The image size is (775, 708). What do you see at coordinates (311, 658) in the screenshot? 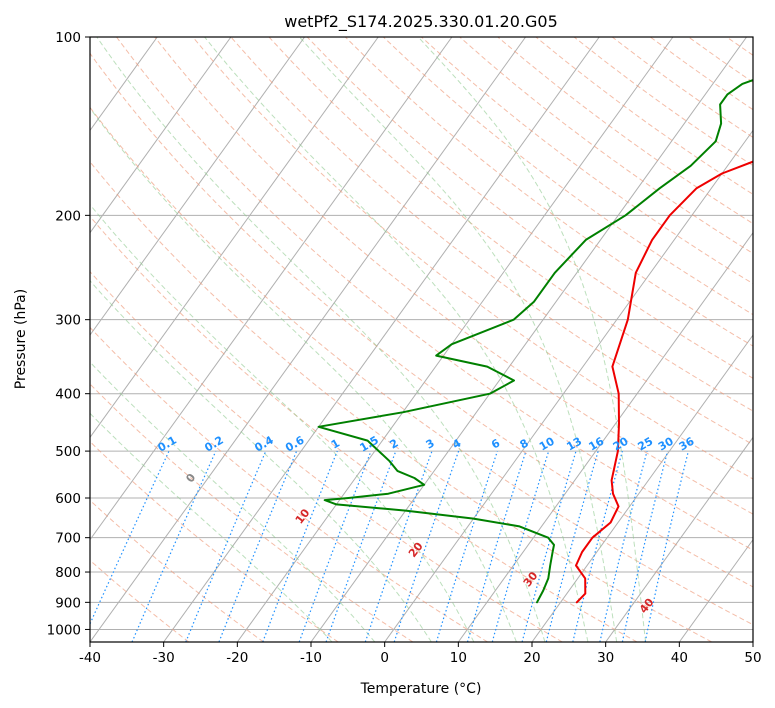
I see `x-tick-label: -10` at bounding box center [311, 658].